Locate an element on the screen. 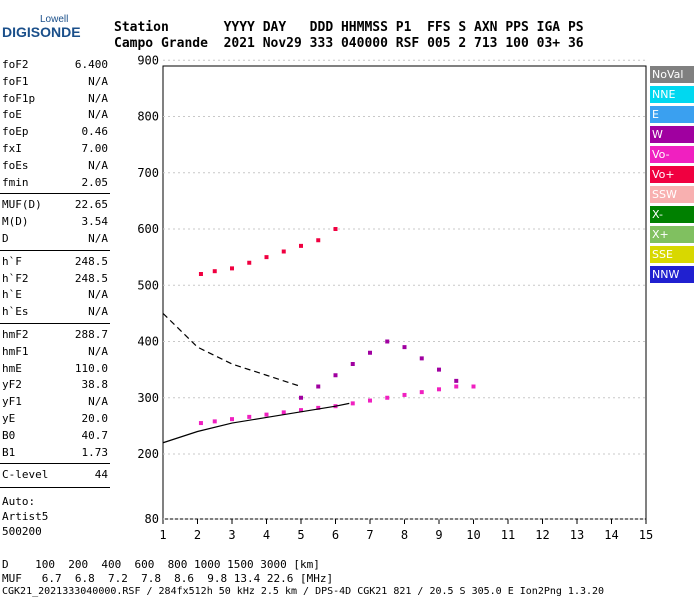 This screenshot has height=600, width=700. param-value: 0.46 is located at coordinates (95, 132).